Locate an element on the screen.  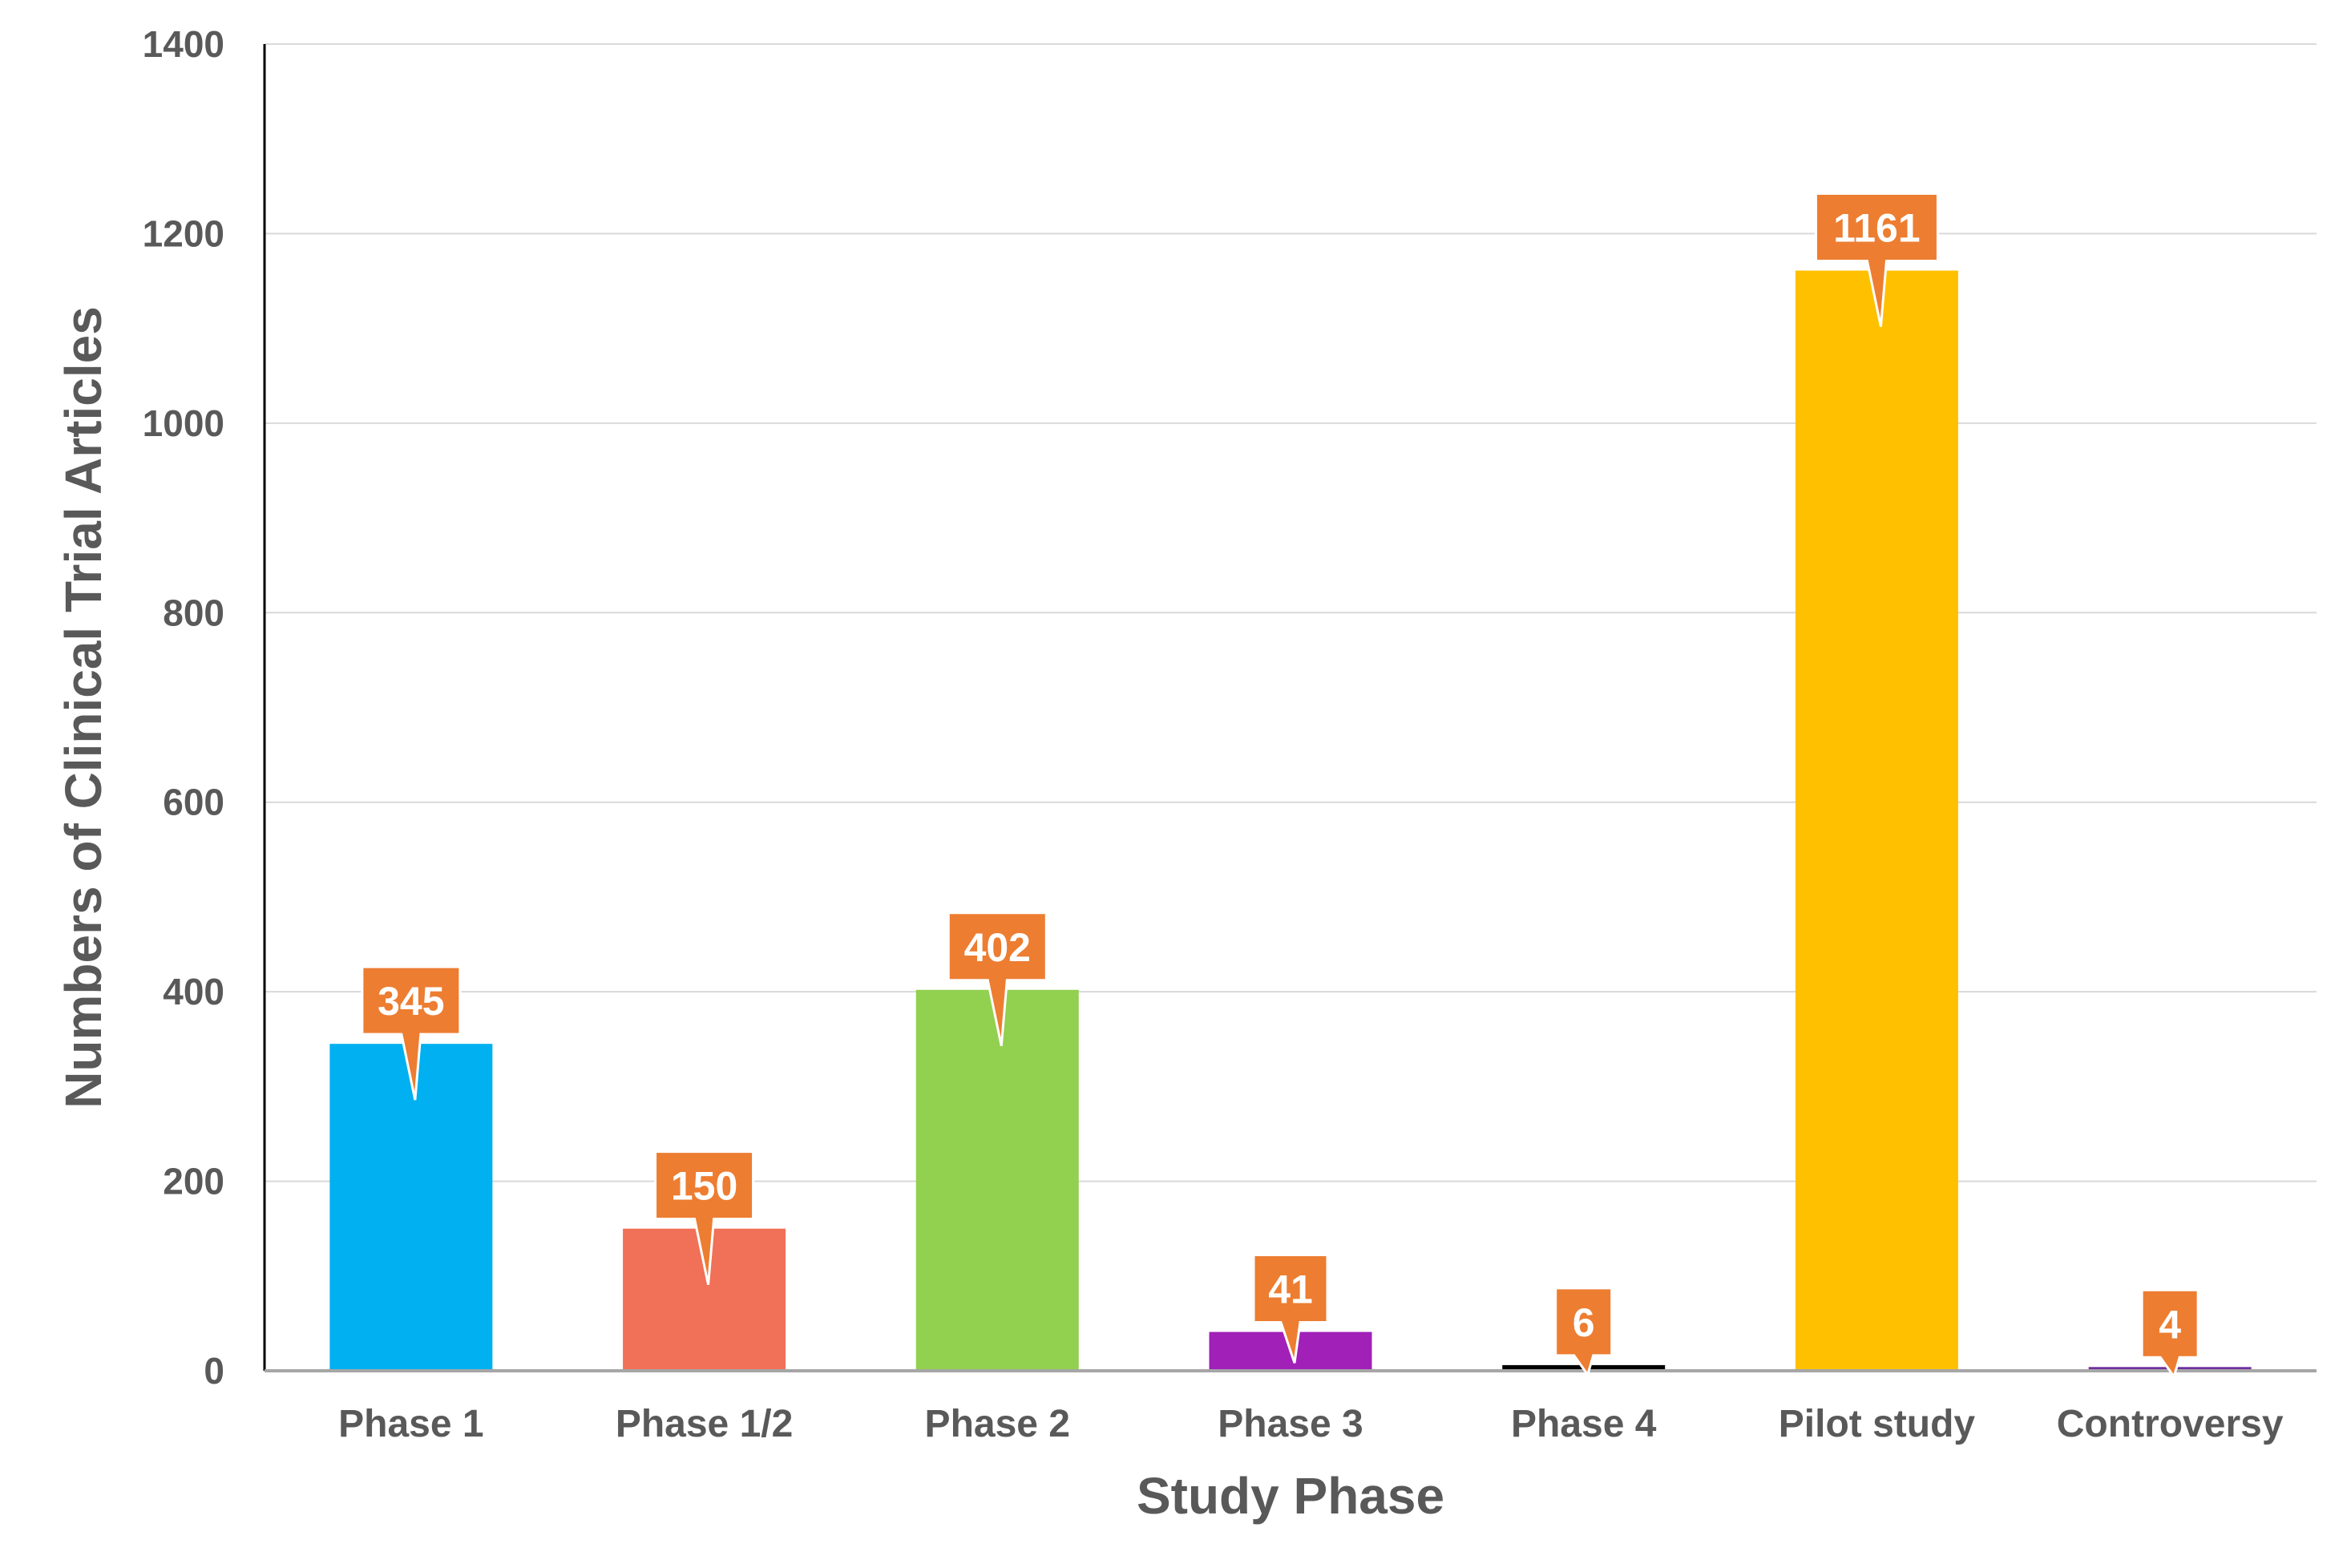
x-tick-label: Phase 3 is located at coordinates (1290, 1424).